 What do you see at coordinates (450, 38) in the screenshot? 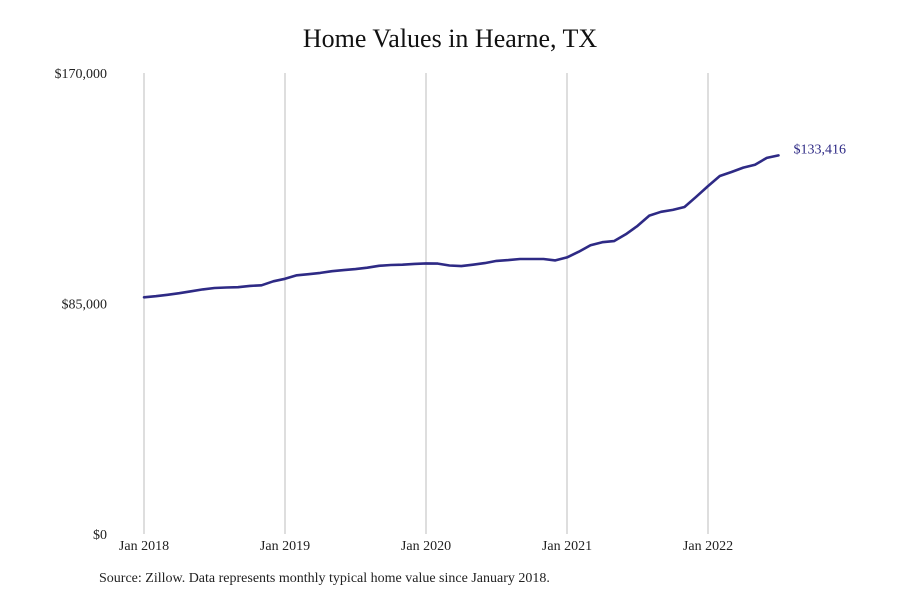
I see `chart-title: Home Values in Hearne, TX` at bounding box center [450, 38].